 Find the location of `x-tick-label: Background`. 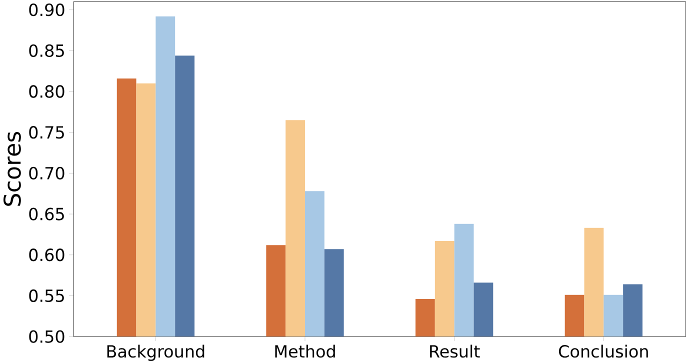

x-tick-label: Background is located at coordinates (155, 352).